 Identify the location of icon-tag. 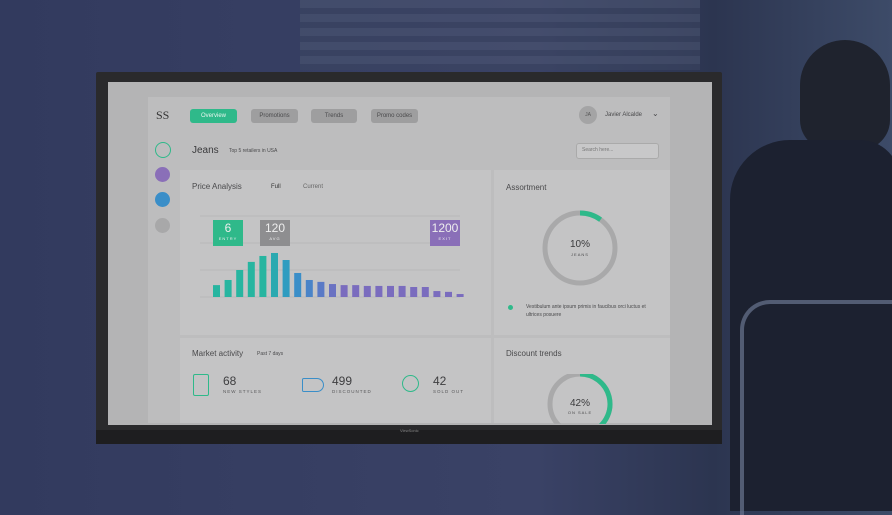
(313, 385).